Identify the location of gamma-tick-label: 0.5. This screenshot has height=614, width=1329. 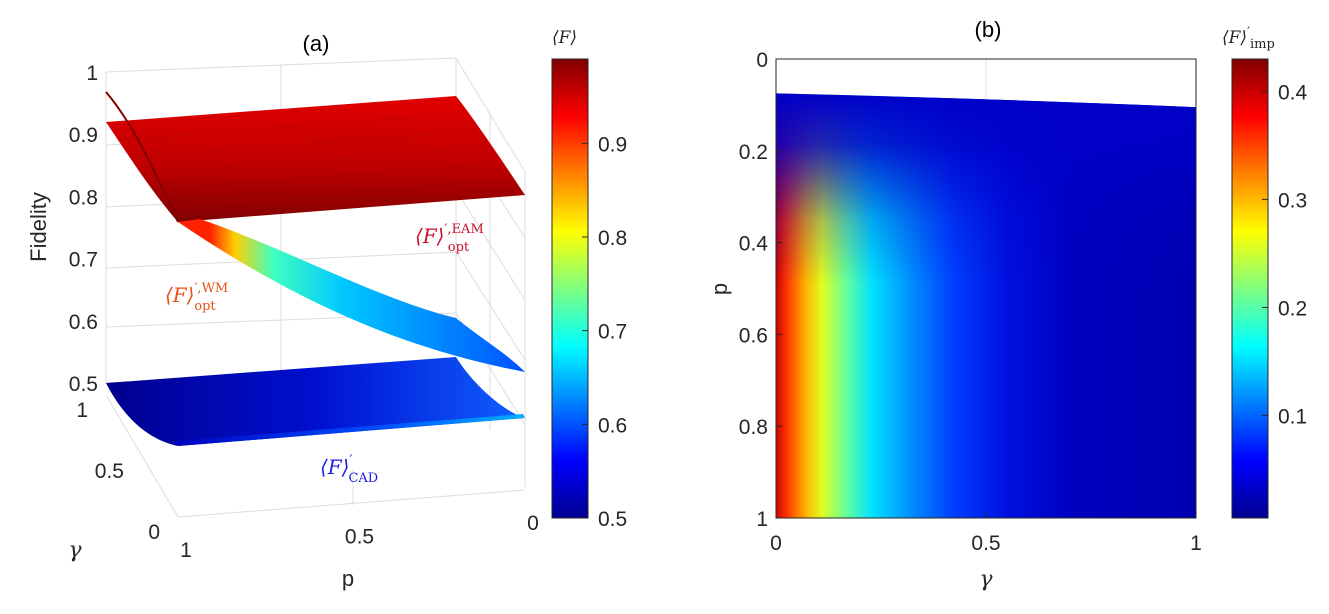
(109, 471).